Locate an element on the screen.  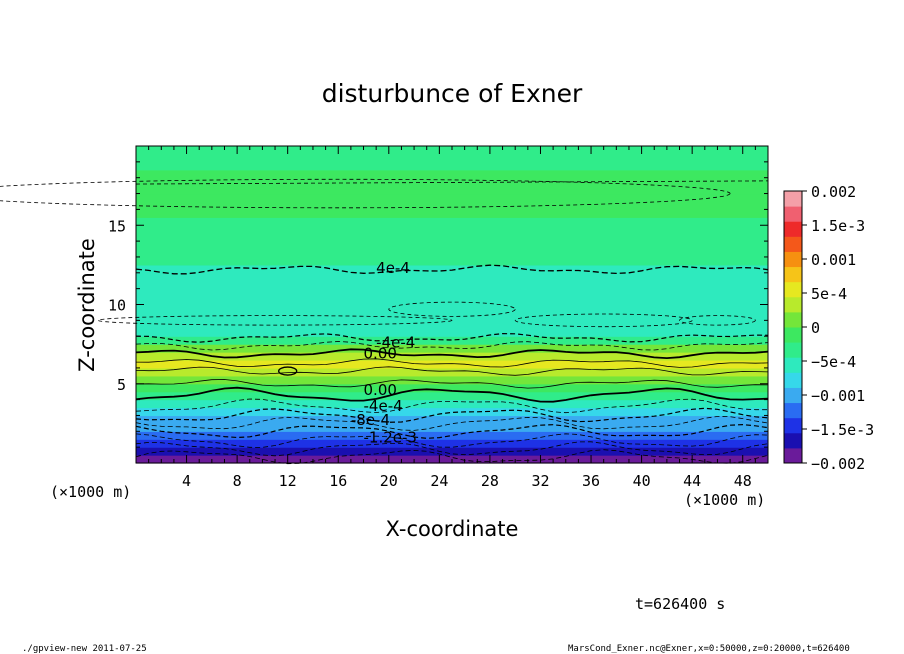
y-tick-label: 10 is located at coordinates (117, 306).